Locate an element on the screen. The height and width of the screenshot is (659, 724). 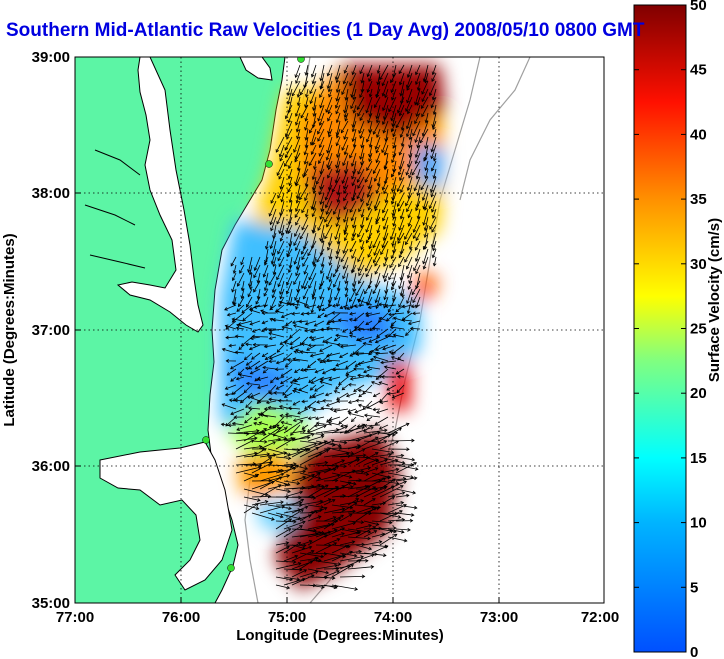
isobath-line is located at coordinates (495, 129).